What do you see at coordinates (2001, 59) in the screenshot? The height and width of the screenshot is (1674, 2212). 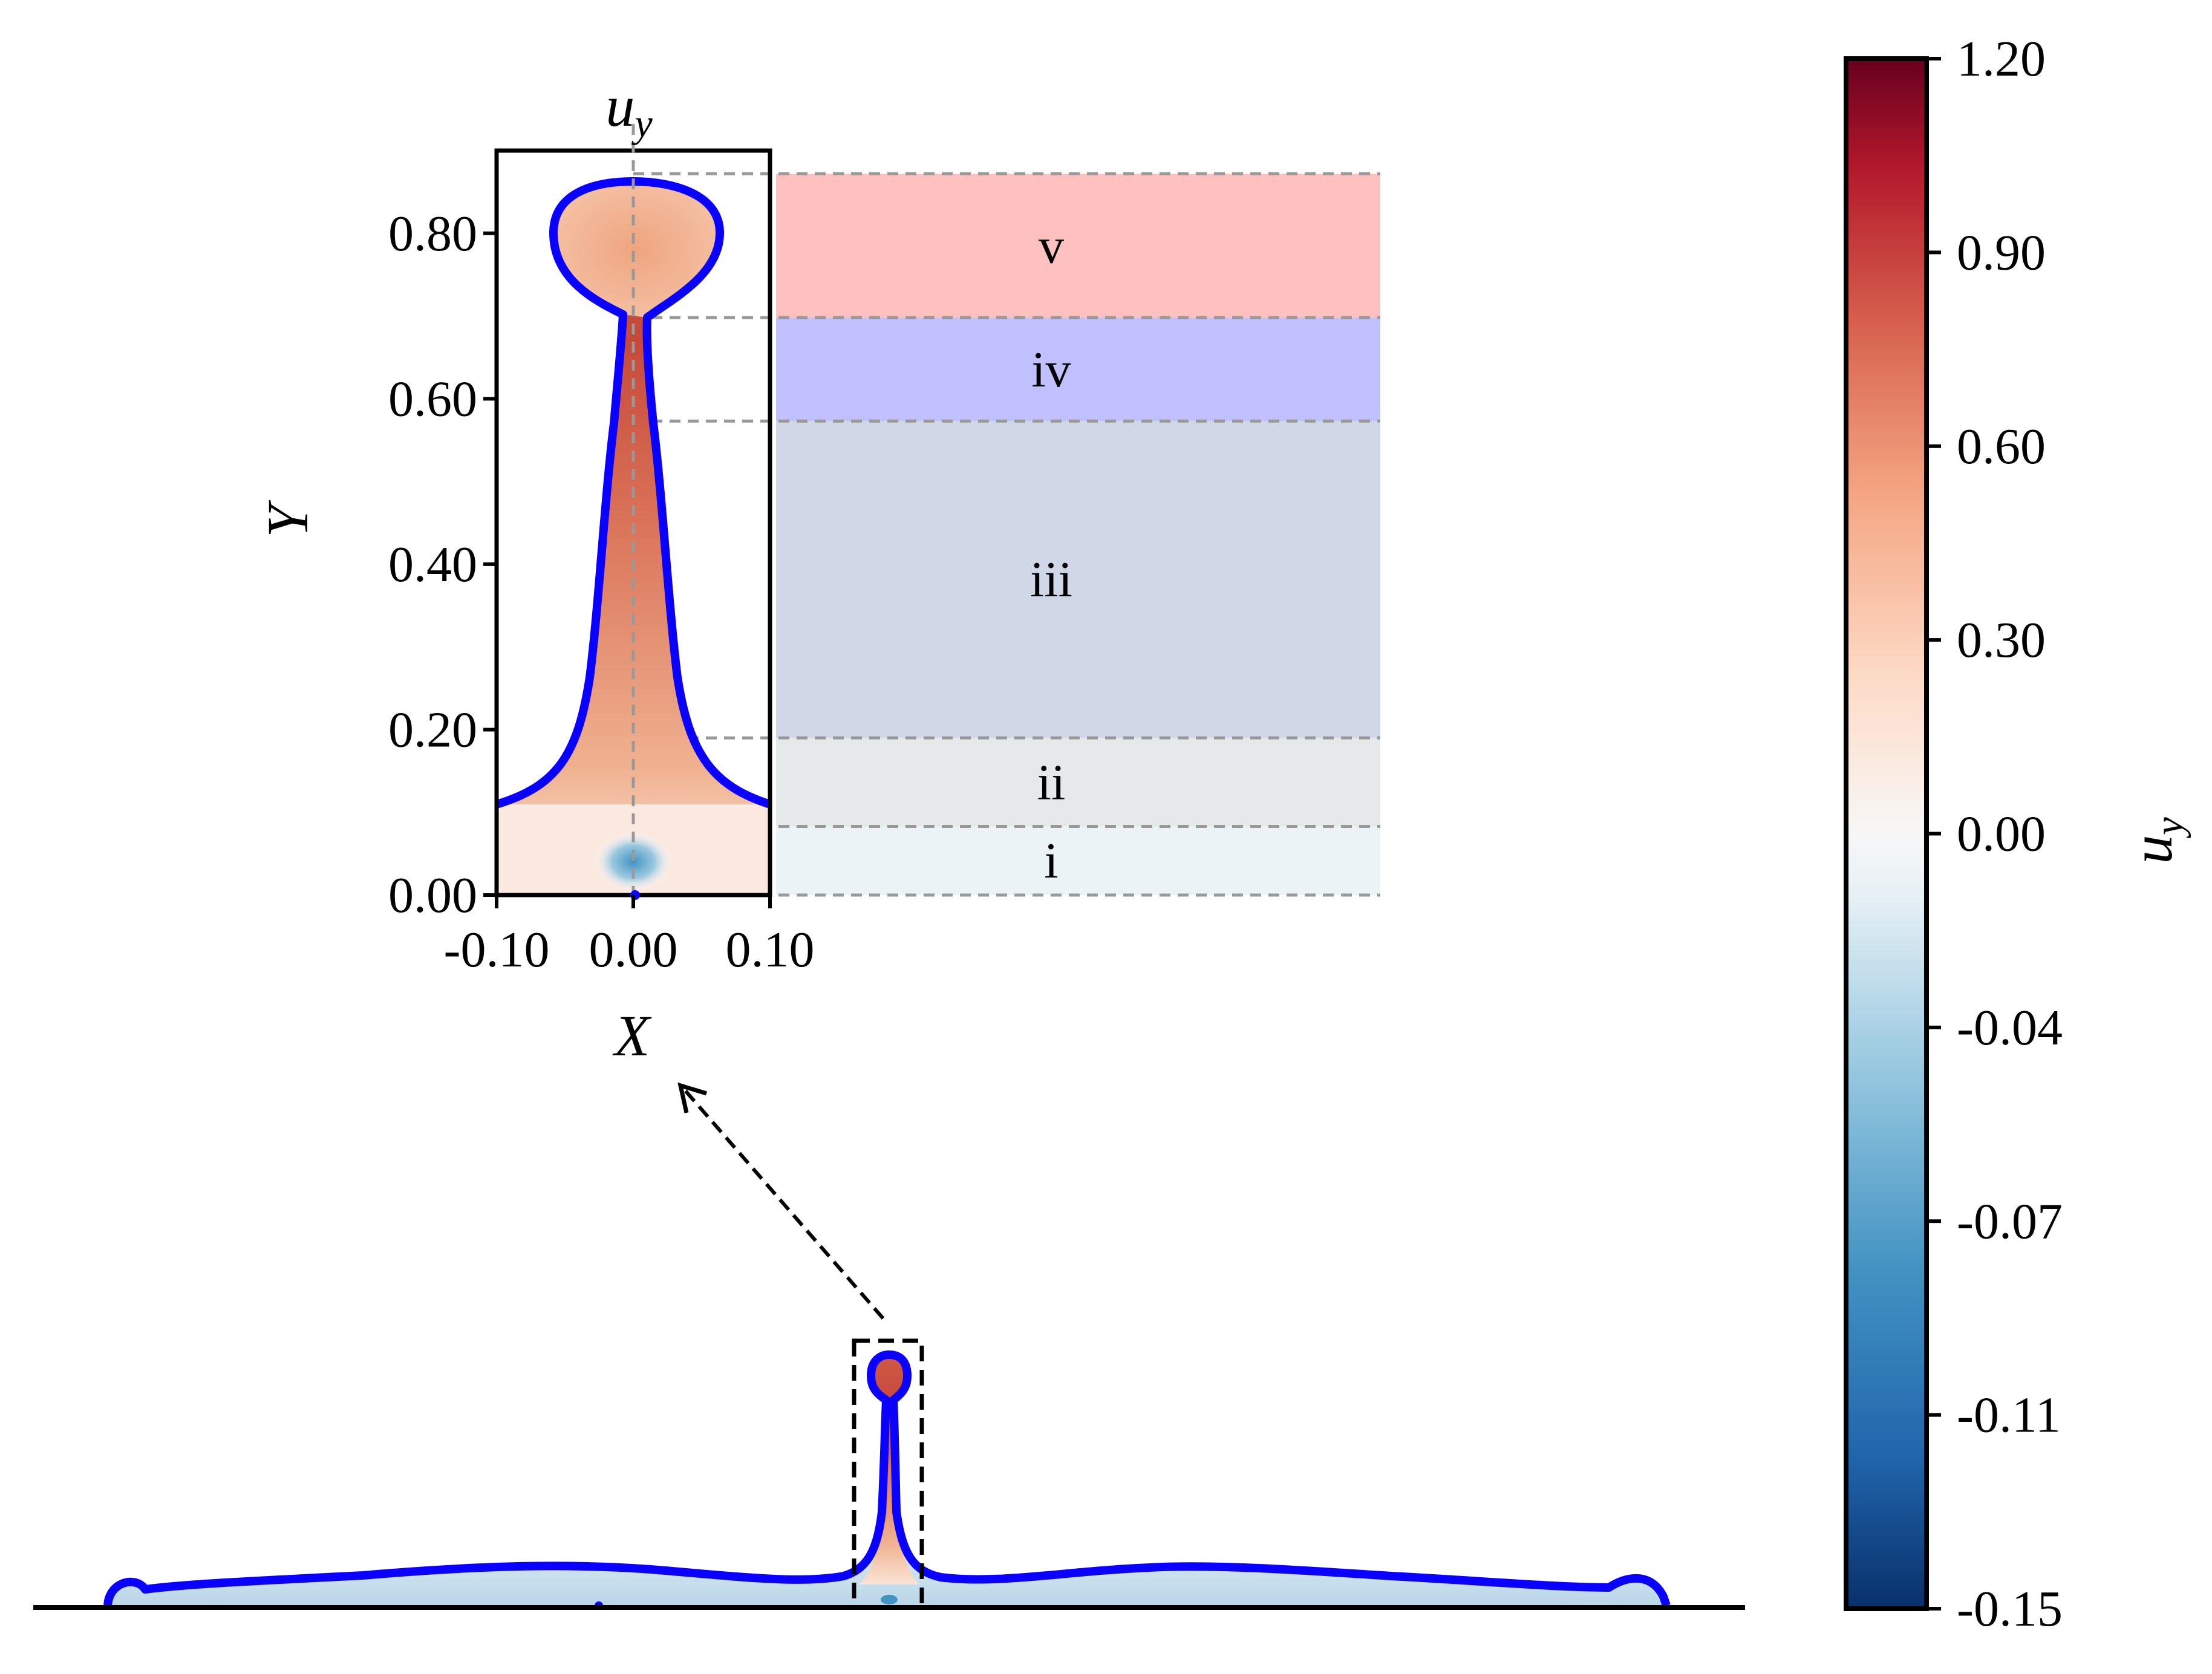 I see `colorbar-tick-label: 1.20` at bounding box center [2001, 59].